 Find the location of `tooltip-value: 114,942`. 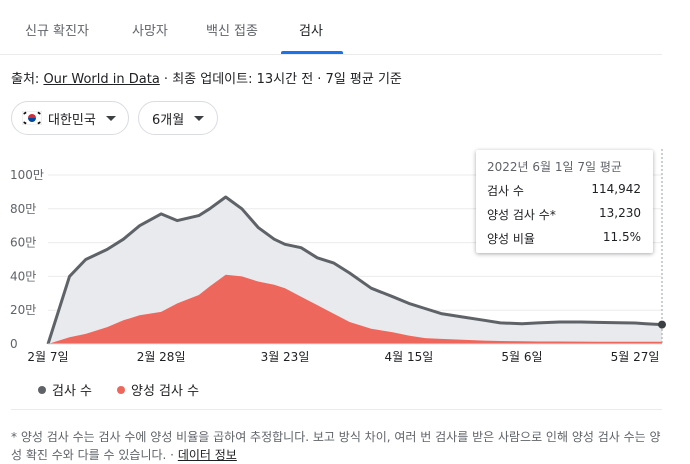

tooltip-value: 114,942 is located at coordinates (616, 189).